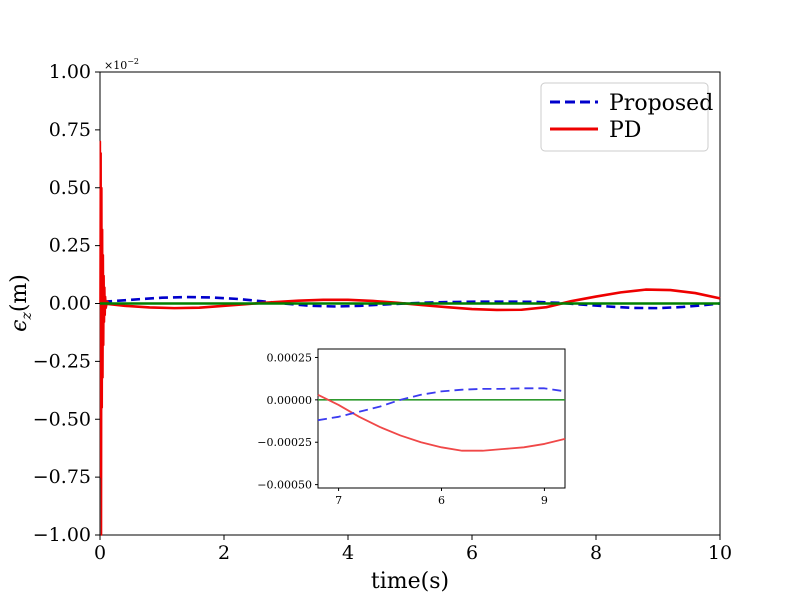 Image resolution: width=800 pixels, height=600 pixels. What do you see at coordinates (115, 65) in the screenshot?
I see `y-multiplier-base: ×10` at bounding box center [115, 65].